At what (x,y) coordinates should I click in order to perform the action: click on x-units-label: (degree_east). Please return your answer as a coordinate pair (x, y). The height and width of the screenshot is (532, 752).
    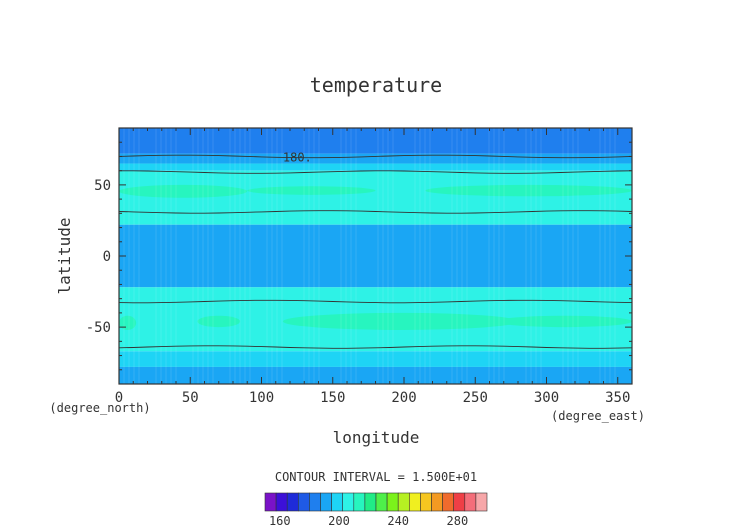
    Looking at the image, I should click on (598, 416).